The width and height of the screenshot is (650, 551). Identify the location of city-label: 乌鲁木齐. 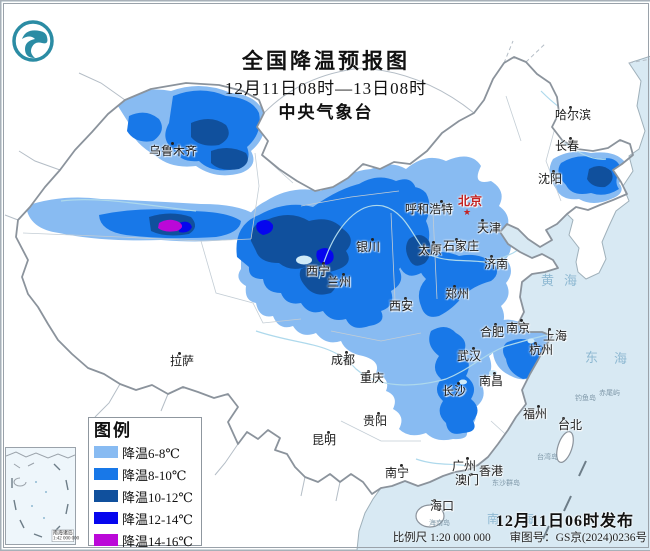
(173, 151).